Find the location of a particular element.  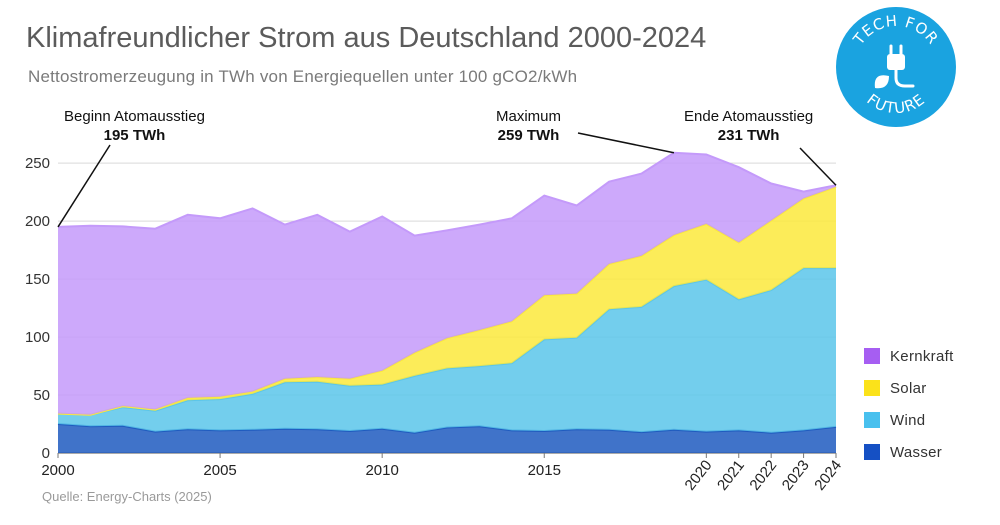

x-tick-label: 2010 is located at coordinates (381, 470).